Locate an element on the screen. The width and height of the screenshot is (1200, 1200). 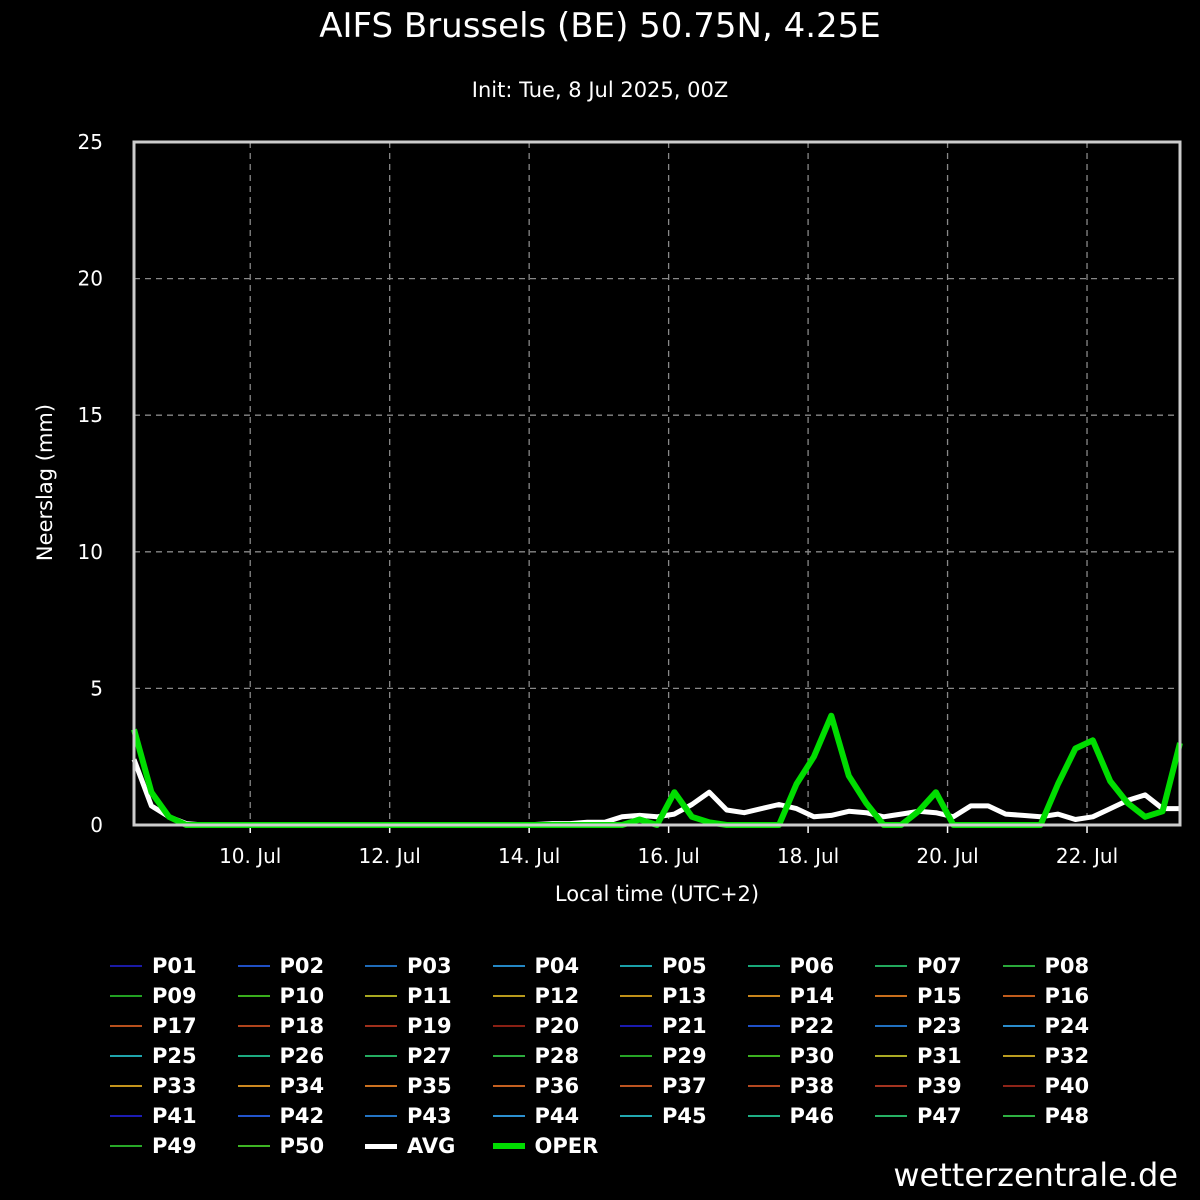
legend-item: P14 is located at coordinates (790, 996).